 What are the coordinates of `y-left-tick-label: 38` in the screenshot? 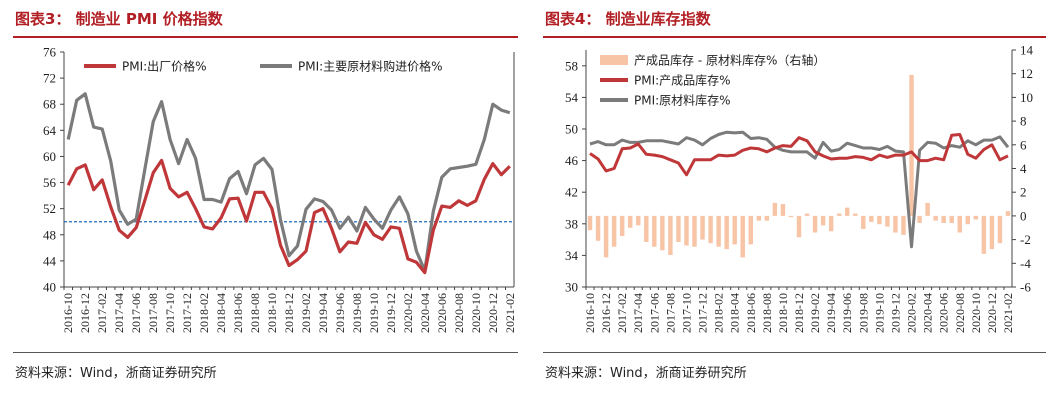 It's located at (571, 223).